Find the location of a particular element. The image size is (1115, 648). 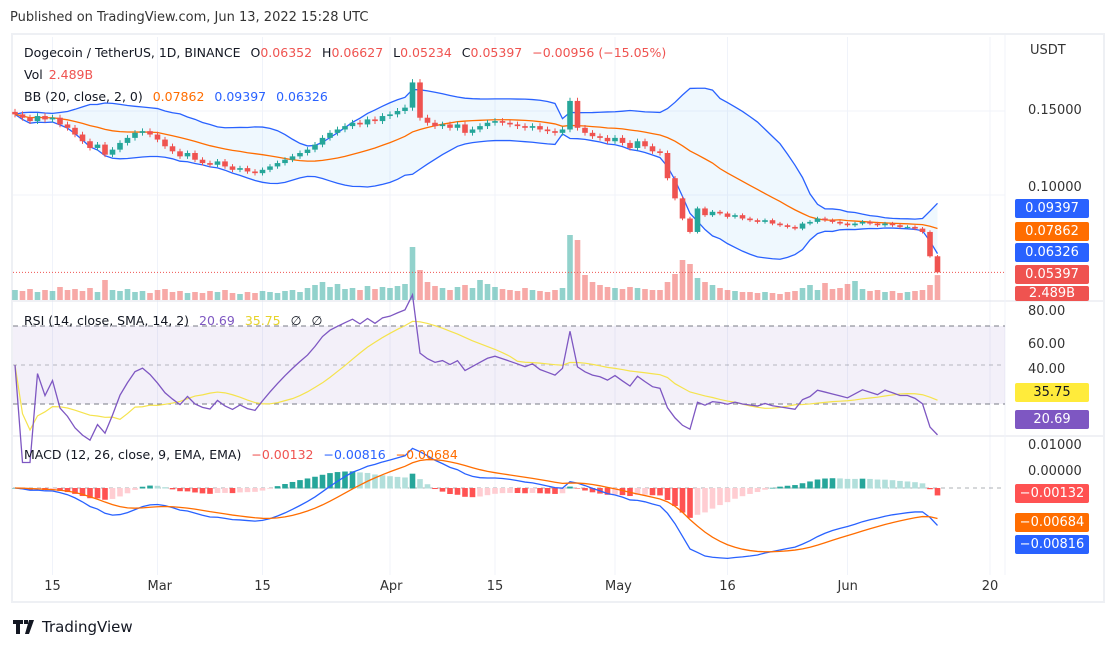

rsi-sma-value: 35.75 is located at coordinates (262, 320).